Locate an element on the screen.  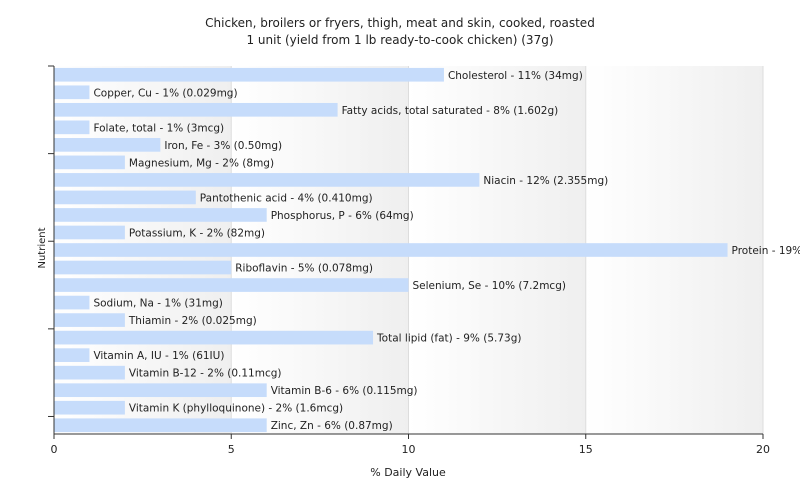
x-axis-label: % Daily Value is located at coordinates (408, 472).